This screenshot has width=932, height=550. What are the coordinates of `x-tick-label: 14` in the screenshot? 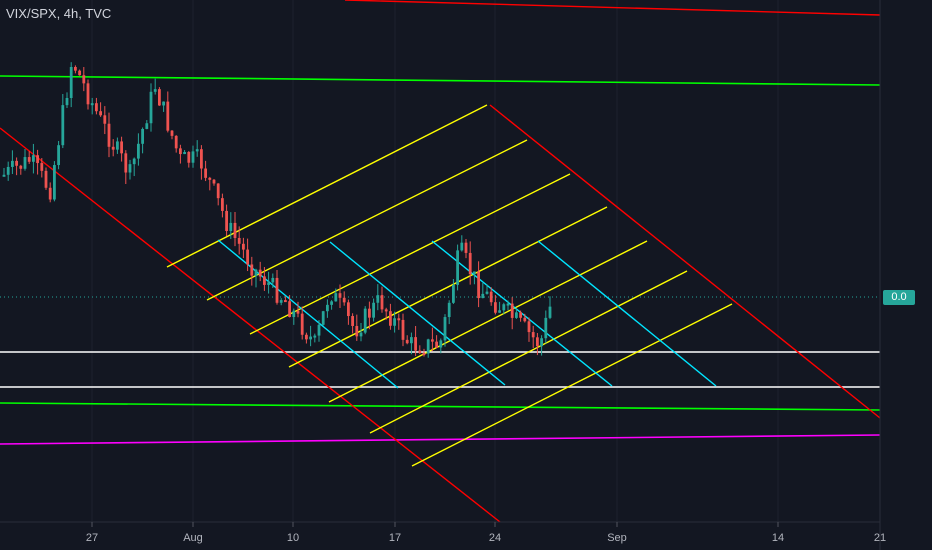 It's located at (778, 538).